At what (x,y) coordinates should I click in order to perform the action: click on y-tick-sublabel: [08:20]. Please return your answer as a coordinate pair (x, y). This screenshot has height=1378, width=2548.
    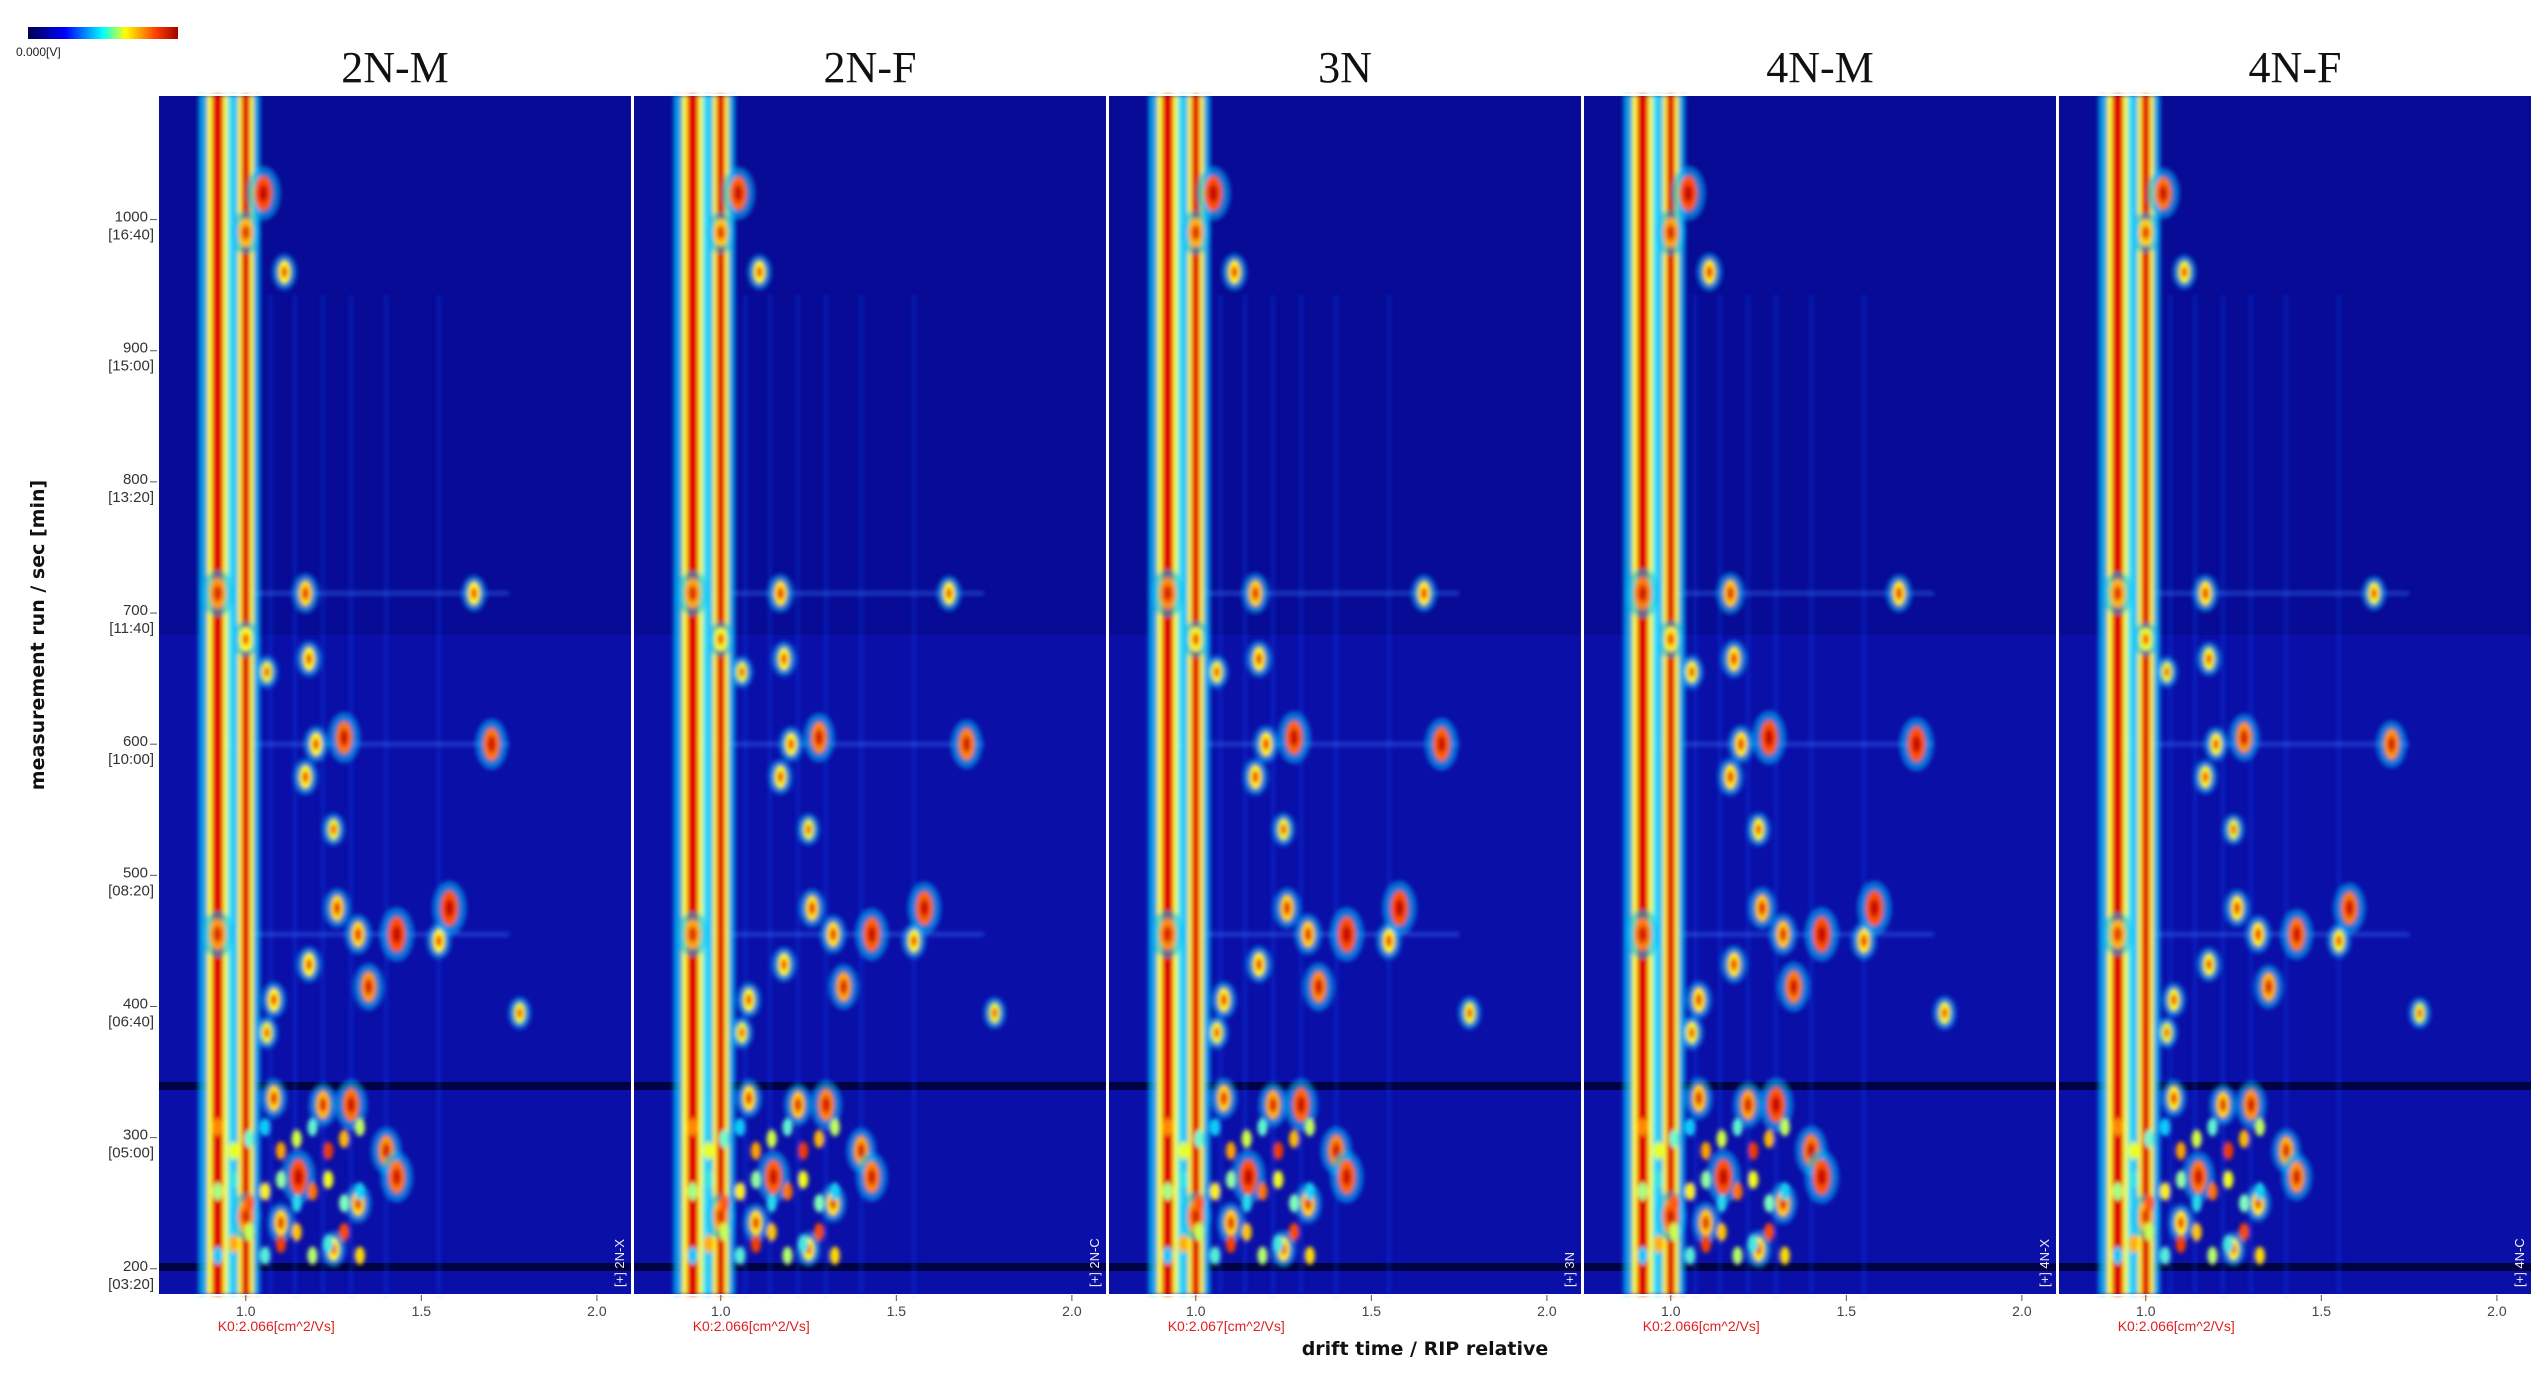
    Looking at the image, I should click on (131, 890).